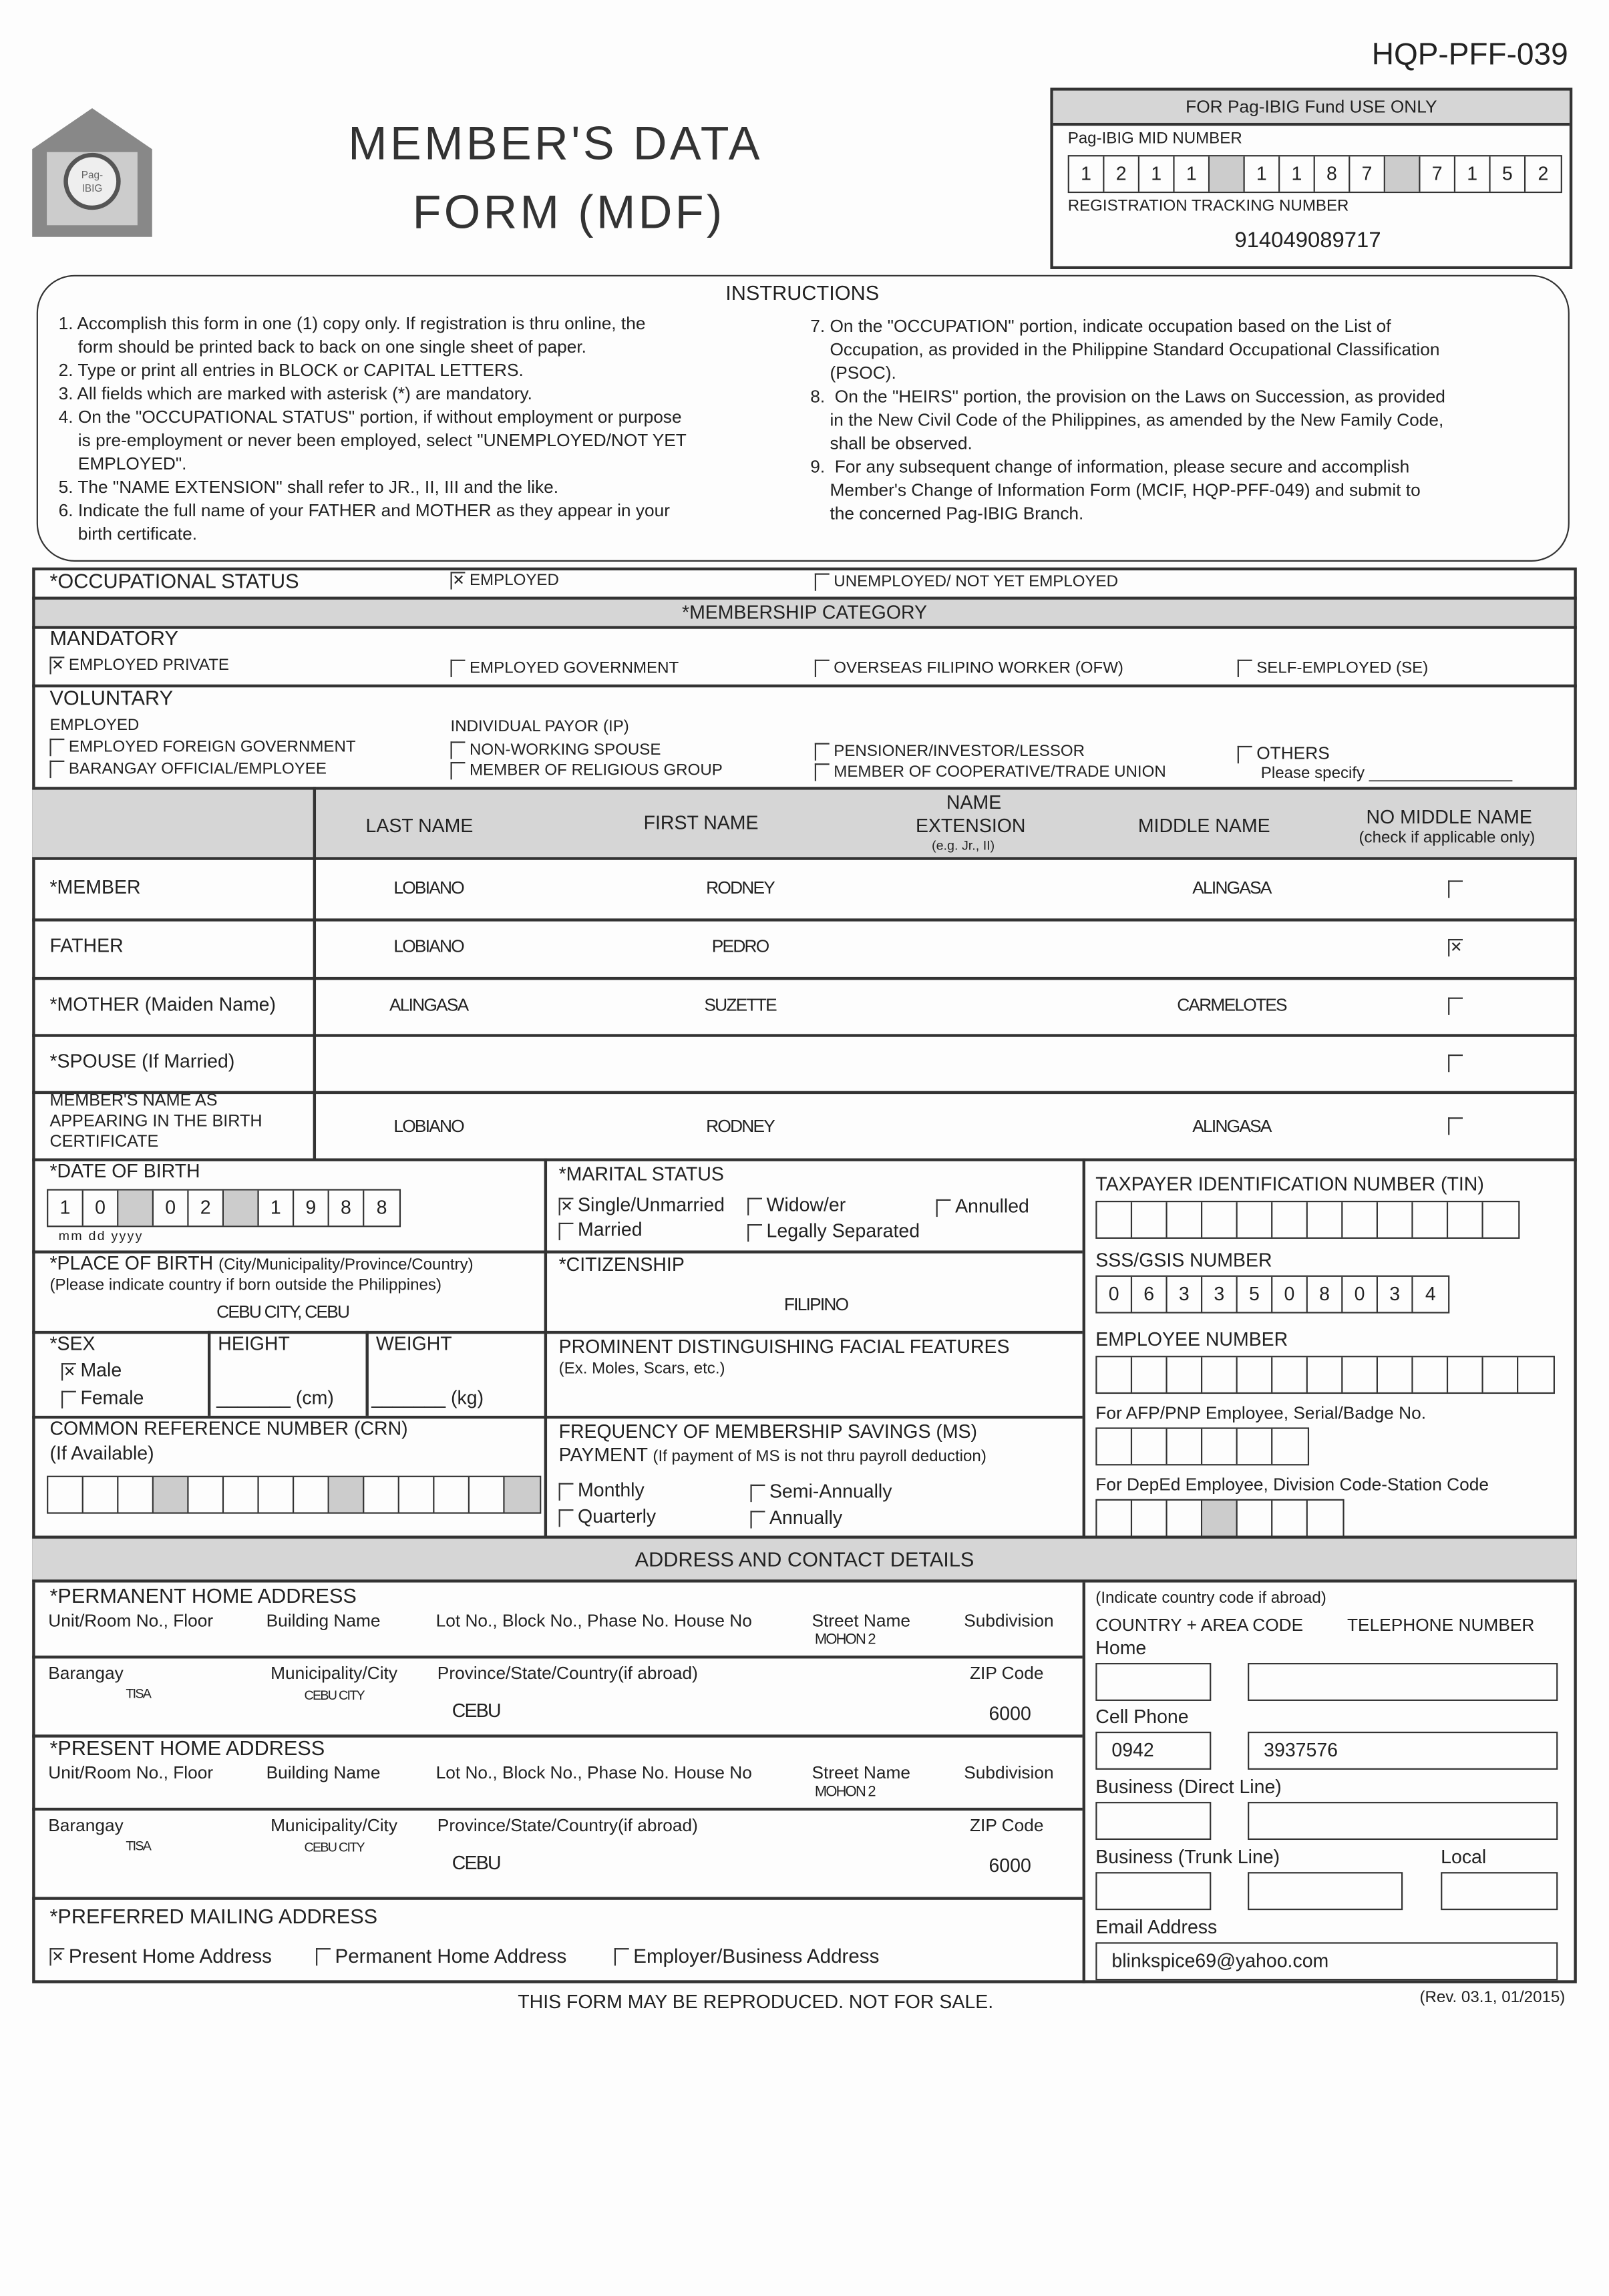  I want to click on permanent-zip: 6000, so click(1010, 1713).